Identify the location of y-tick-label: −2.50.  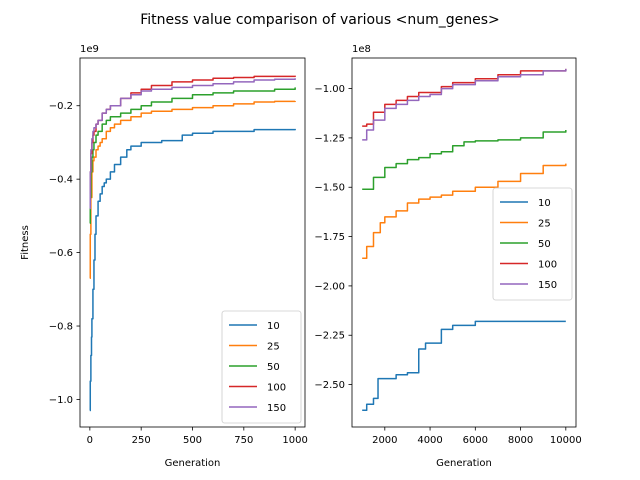
(329, 385).